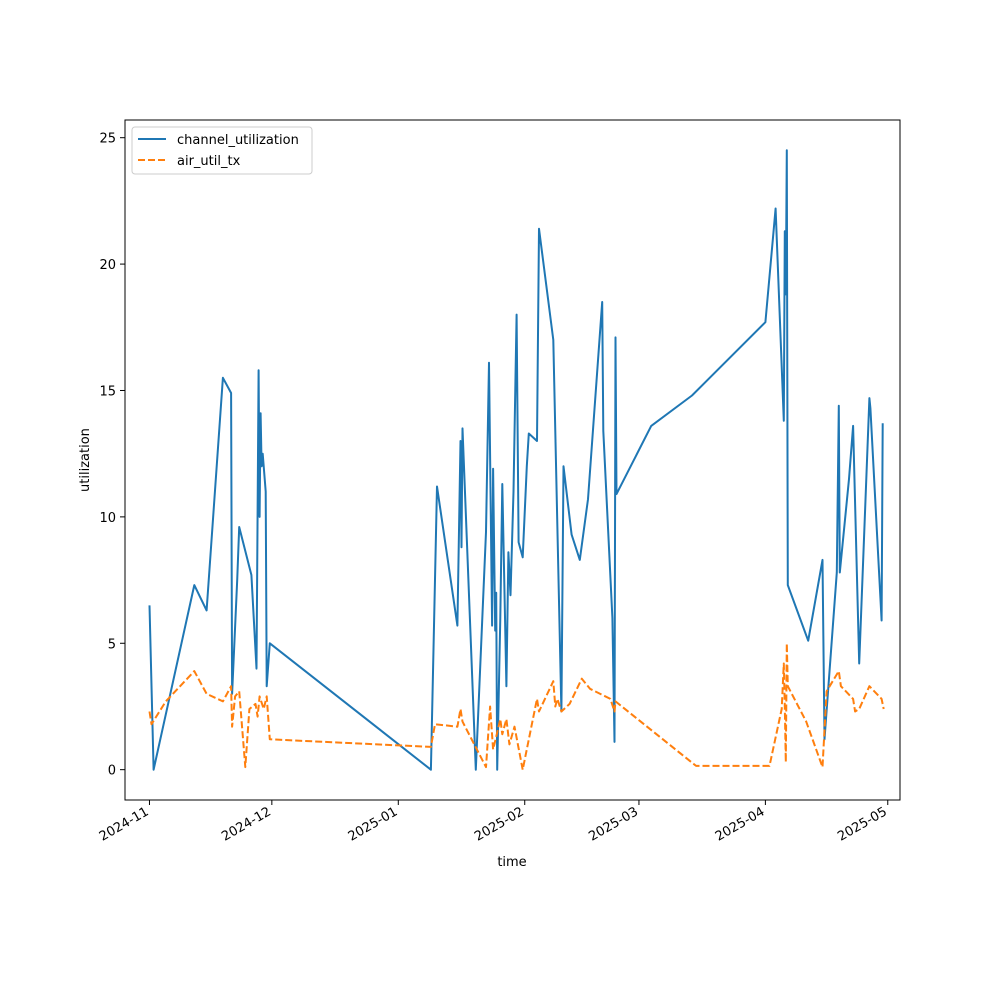 The height and width of the screenshot is (1000, 1000). I want to click on y-axis-label: utilization, so click(85, 460).